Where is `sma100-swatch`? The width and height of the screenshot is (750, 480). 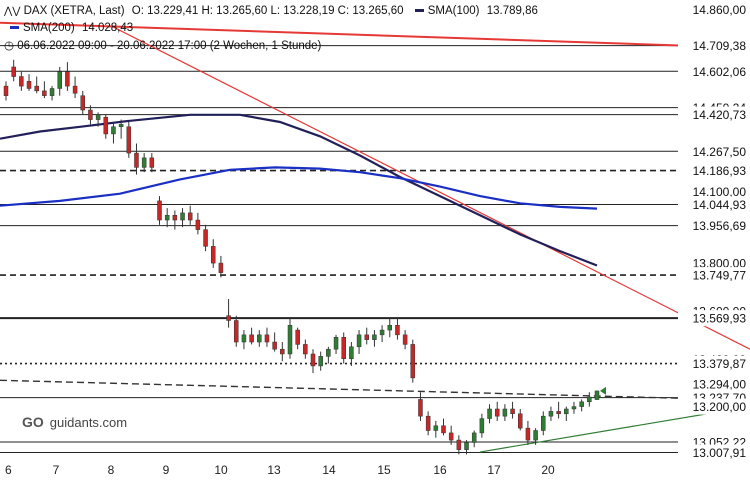
sma100-swatch is located at coordinates (419, 11).